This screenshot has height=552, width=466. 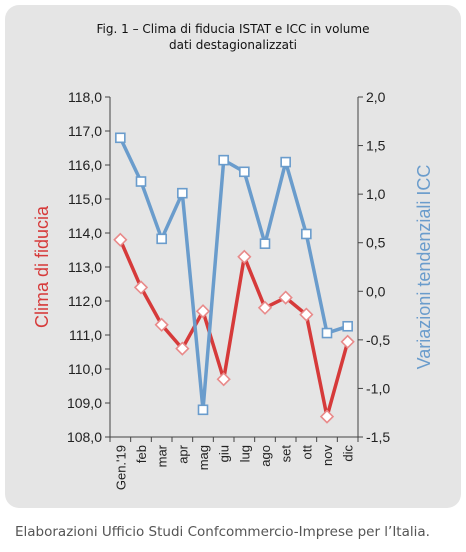 What do you see at coordinates (376, 243) in the screenshot?
I see `y-right-tick-label: 0,5` at bounding box center [376, 243].